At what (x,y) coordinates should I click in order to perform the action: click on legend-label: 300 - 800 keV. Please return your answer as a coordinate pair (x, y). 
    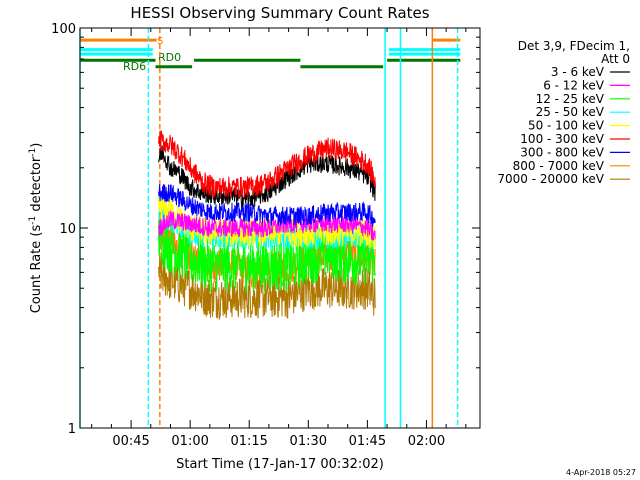
    Looking at the image, I should click on (562, 152).